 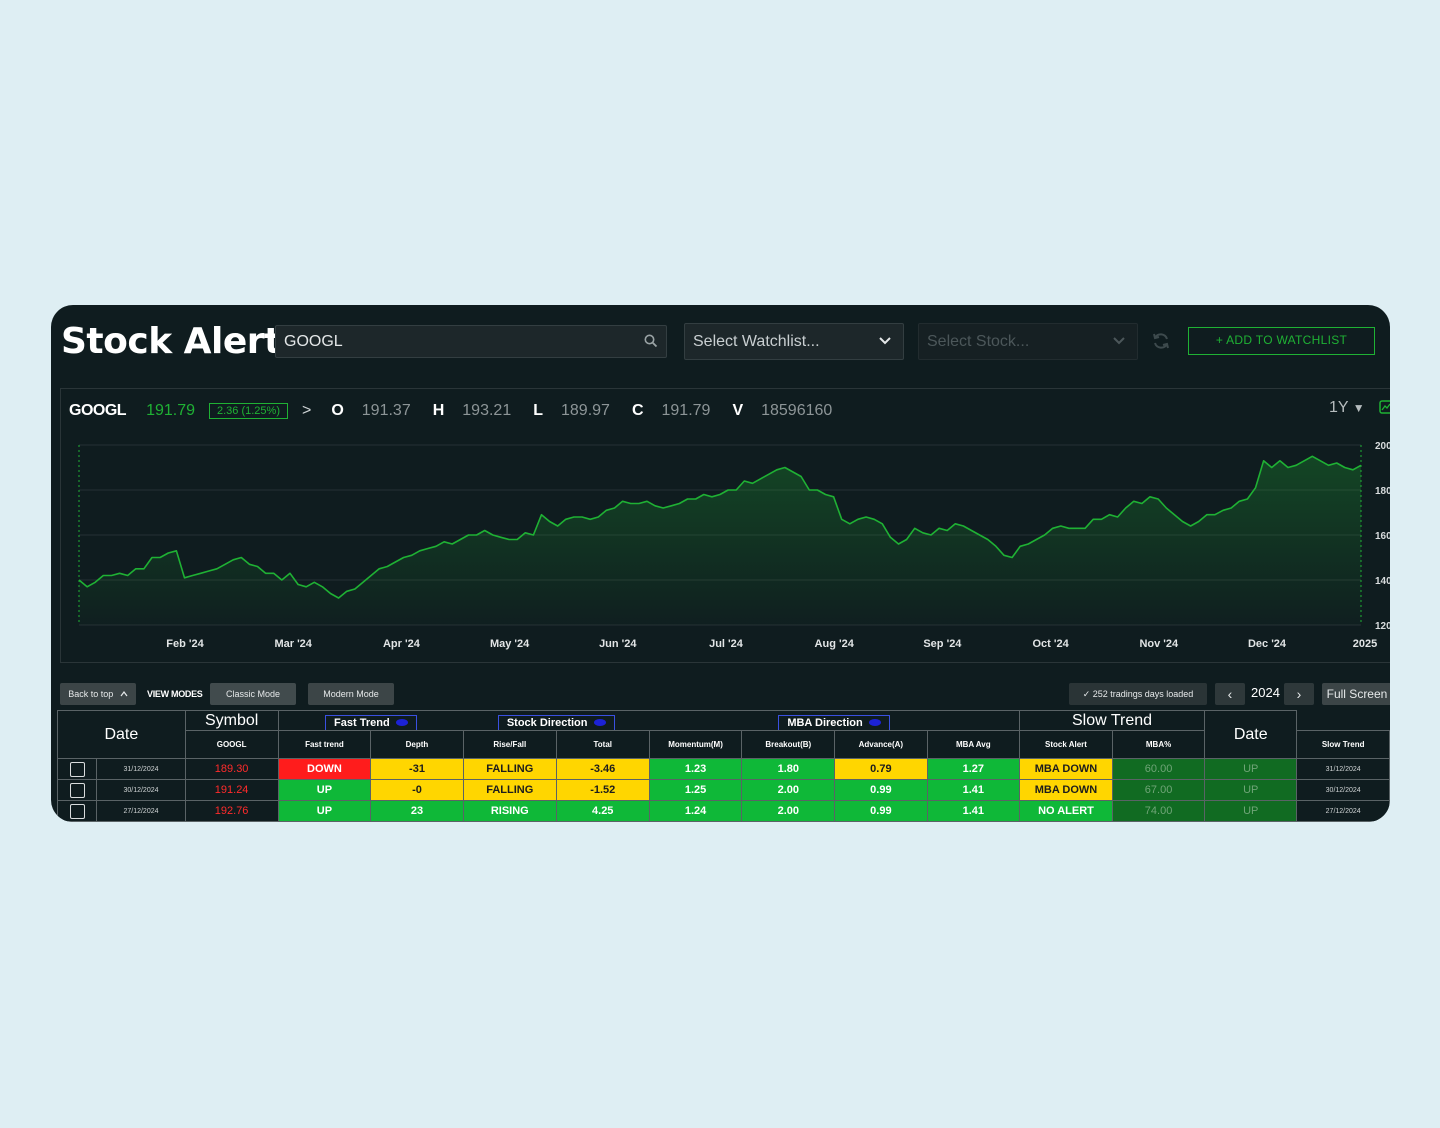 What do you see at coordinates (402, 644) in the screenshot?
I see `x-tick-label: Apr '24` at bounding box center [402, 644].